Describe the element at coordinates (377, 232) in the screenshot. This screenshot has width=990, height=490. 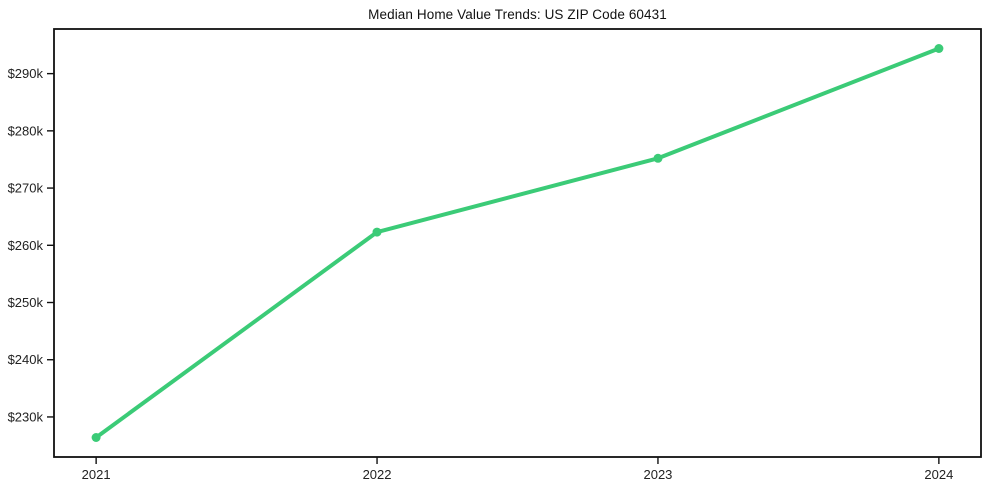
I see `data-point-2022` at that location.